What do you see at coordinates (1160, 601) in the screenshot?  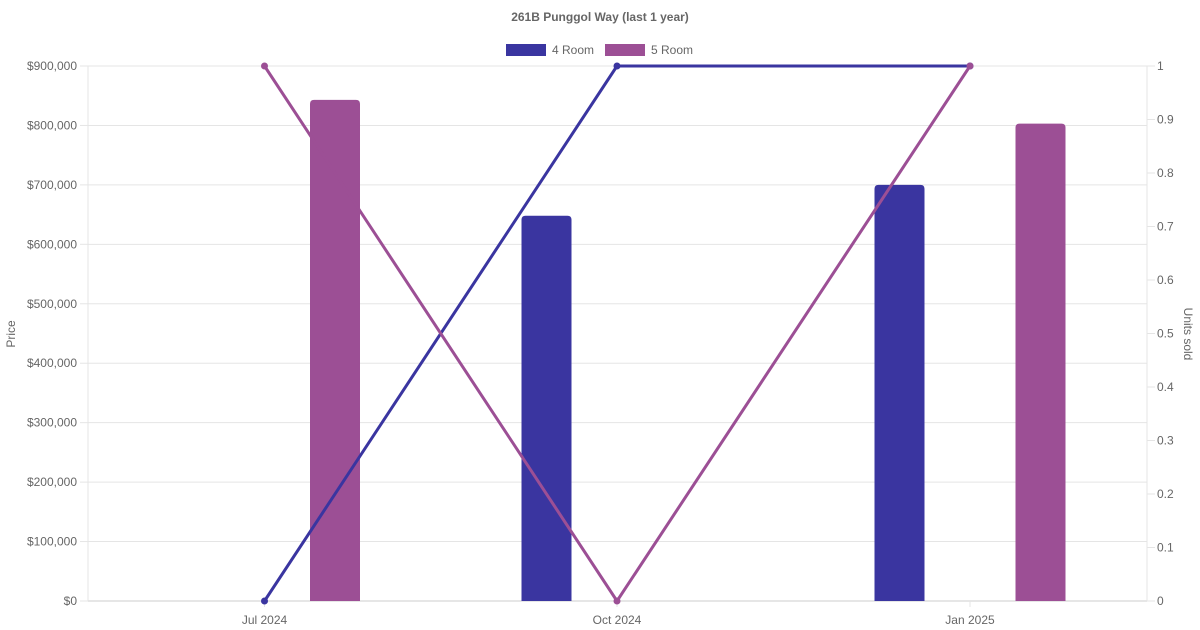 I see `y-right-tick-label: 0` at bounding box center [1160, 601].